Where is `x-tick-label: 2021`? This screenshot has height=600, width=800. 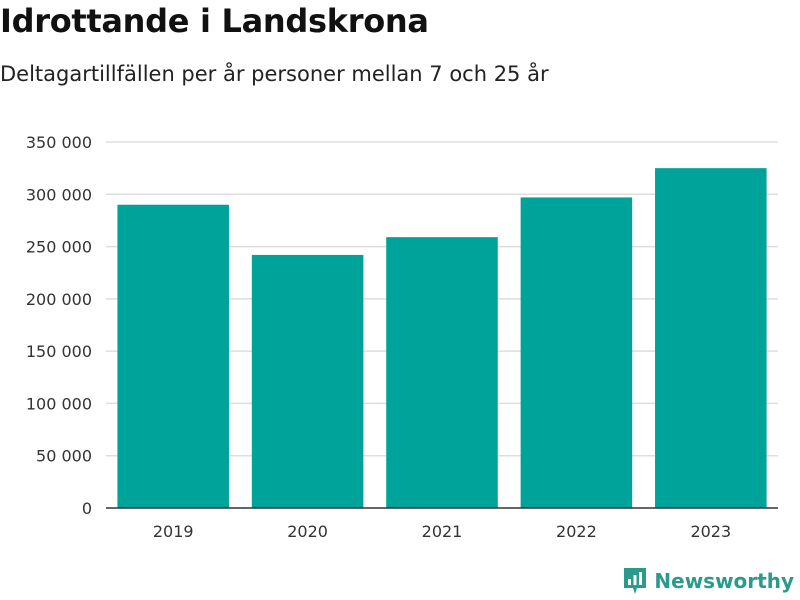
x-tick-label: 2021 is located at coordinates (442, 531).